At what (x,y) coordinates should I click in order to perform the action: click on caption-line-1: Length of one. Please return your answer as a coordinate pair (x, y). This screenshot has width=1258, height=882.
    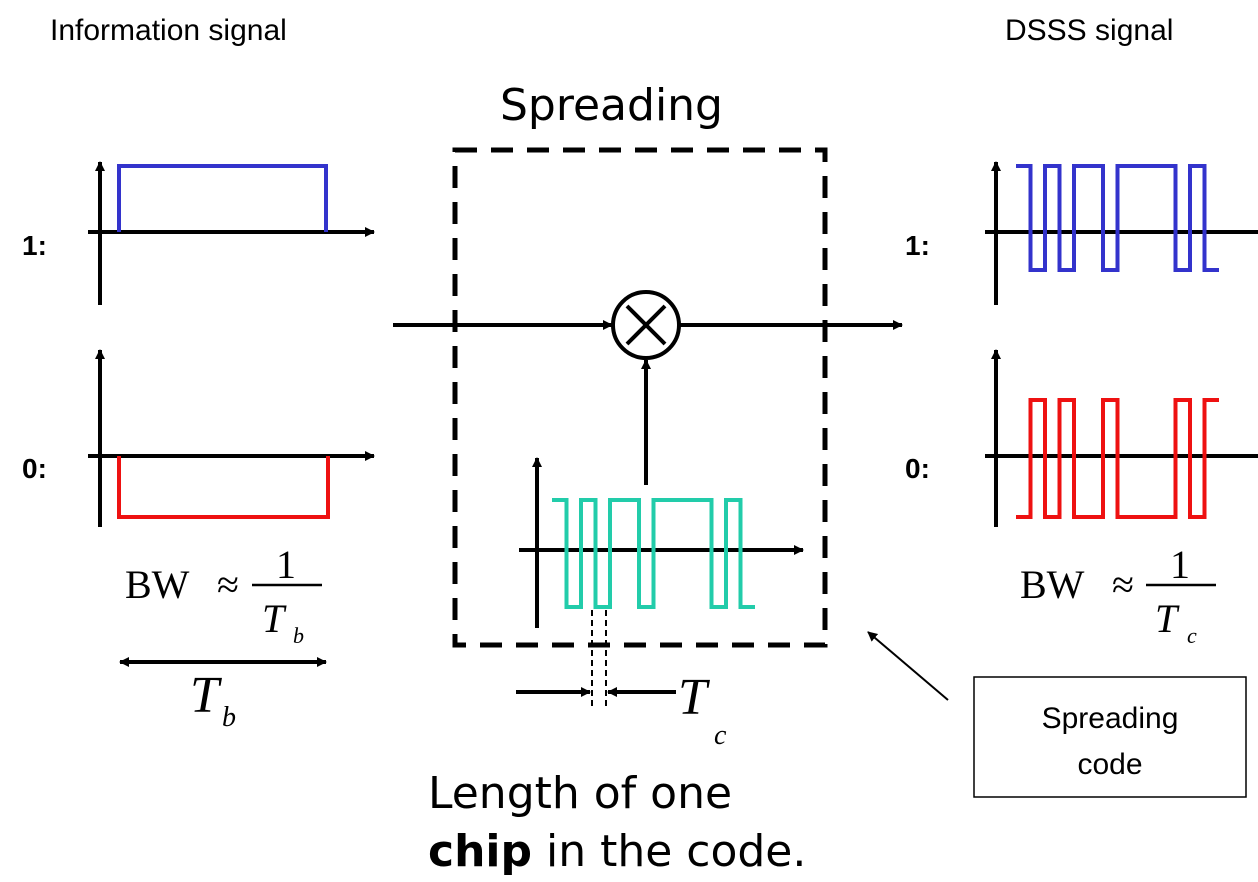
    Looking at the image, I should click on (580, 793).